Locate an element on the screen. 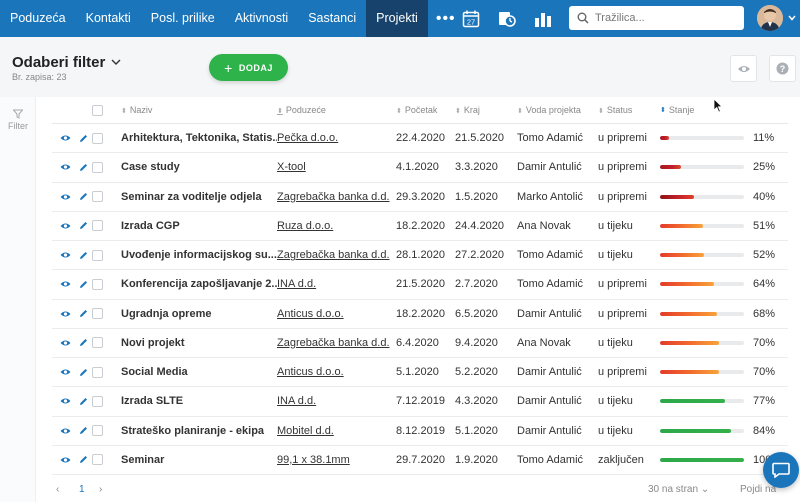  current-page: 1 is located at coordinates (82, 489).